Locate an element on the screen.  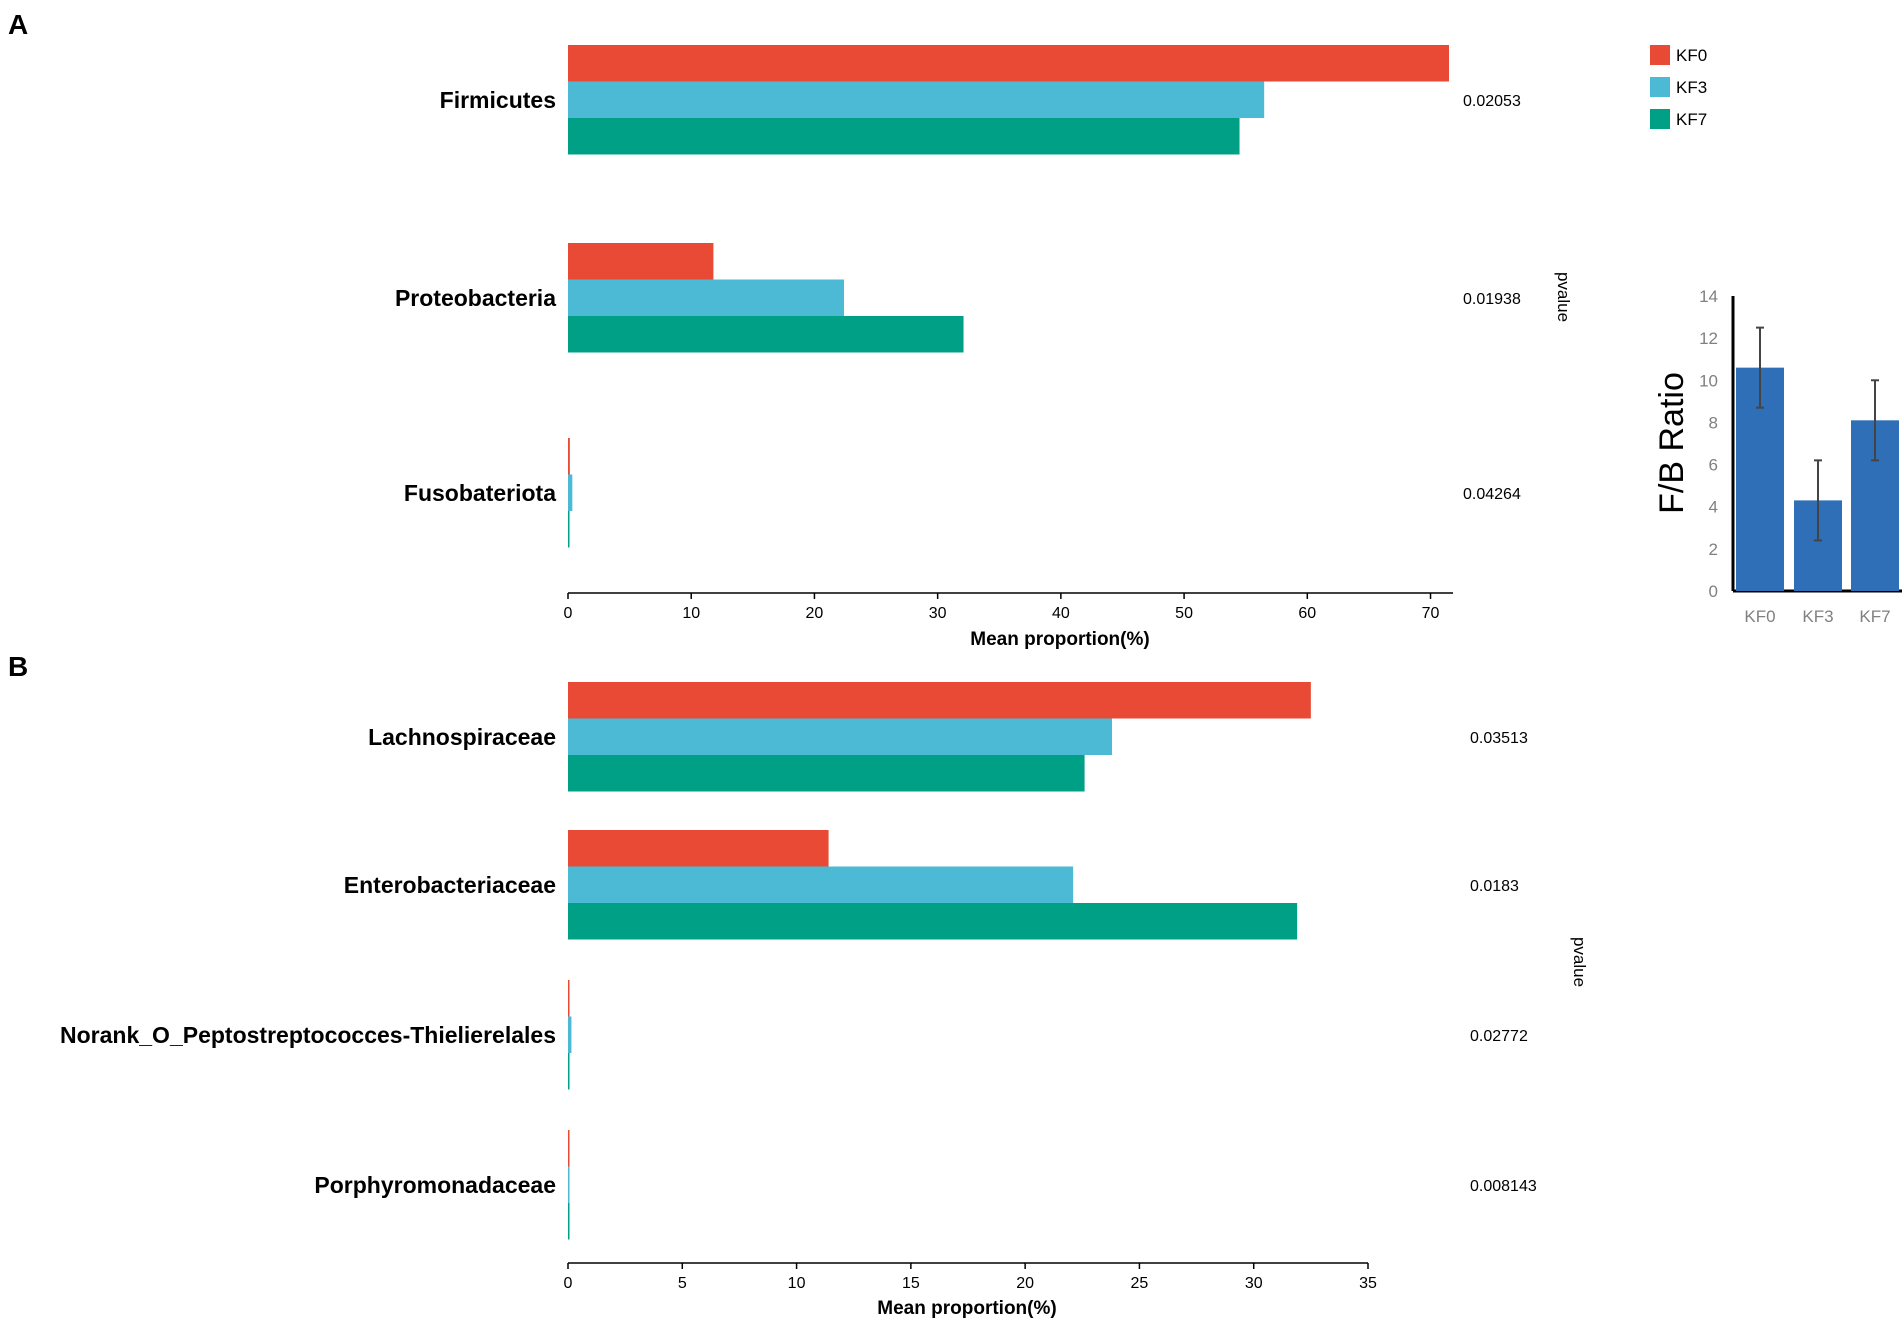
inset-x-tick-label-kf0: KF0 is located at coordinates (1759, 616).